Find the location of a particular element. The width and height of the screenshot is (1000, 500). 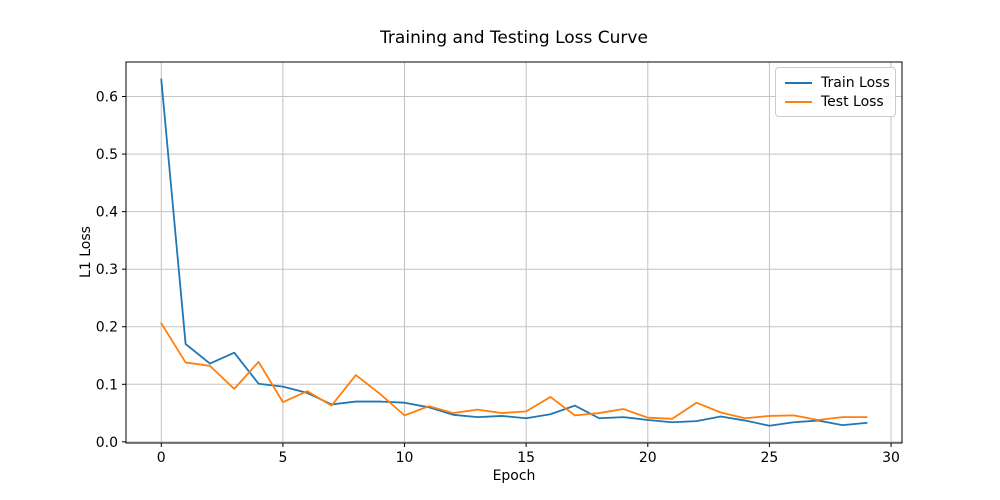

y-tick-label: 0.3 is located at coordinates (107, 270).